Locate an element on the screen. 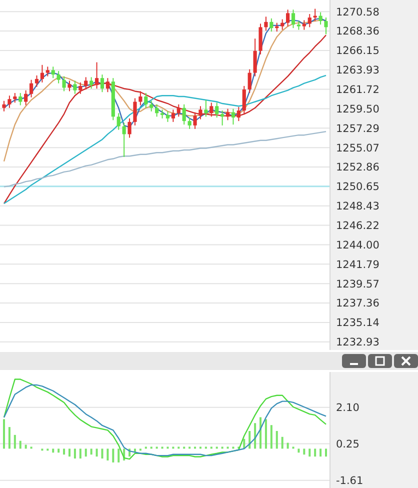 The width and height of the screenshot is (418, 488). y-tick-label: 1232.93 is located at coordinates (358, 342).